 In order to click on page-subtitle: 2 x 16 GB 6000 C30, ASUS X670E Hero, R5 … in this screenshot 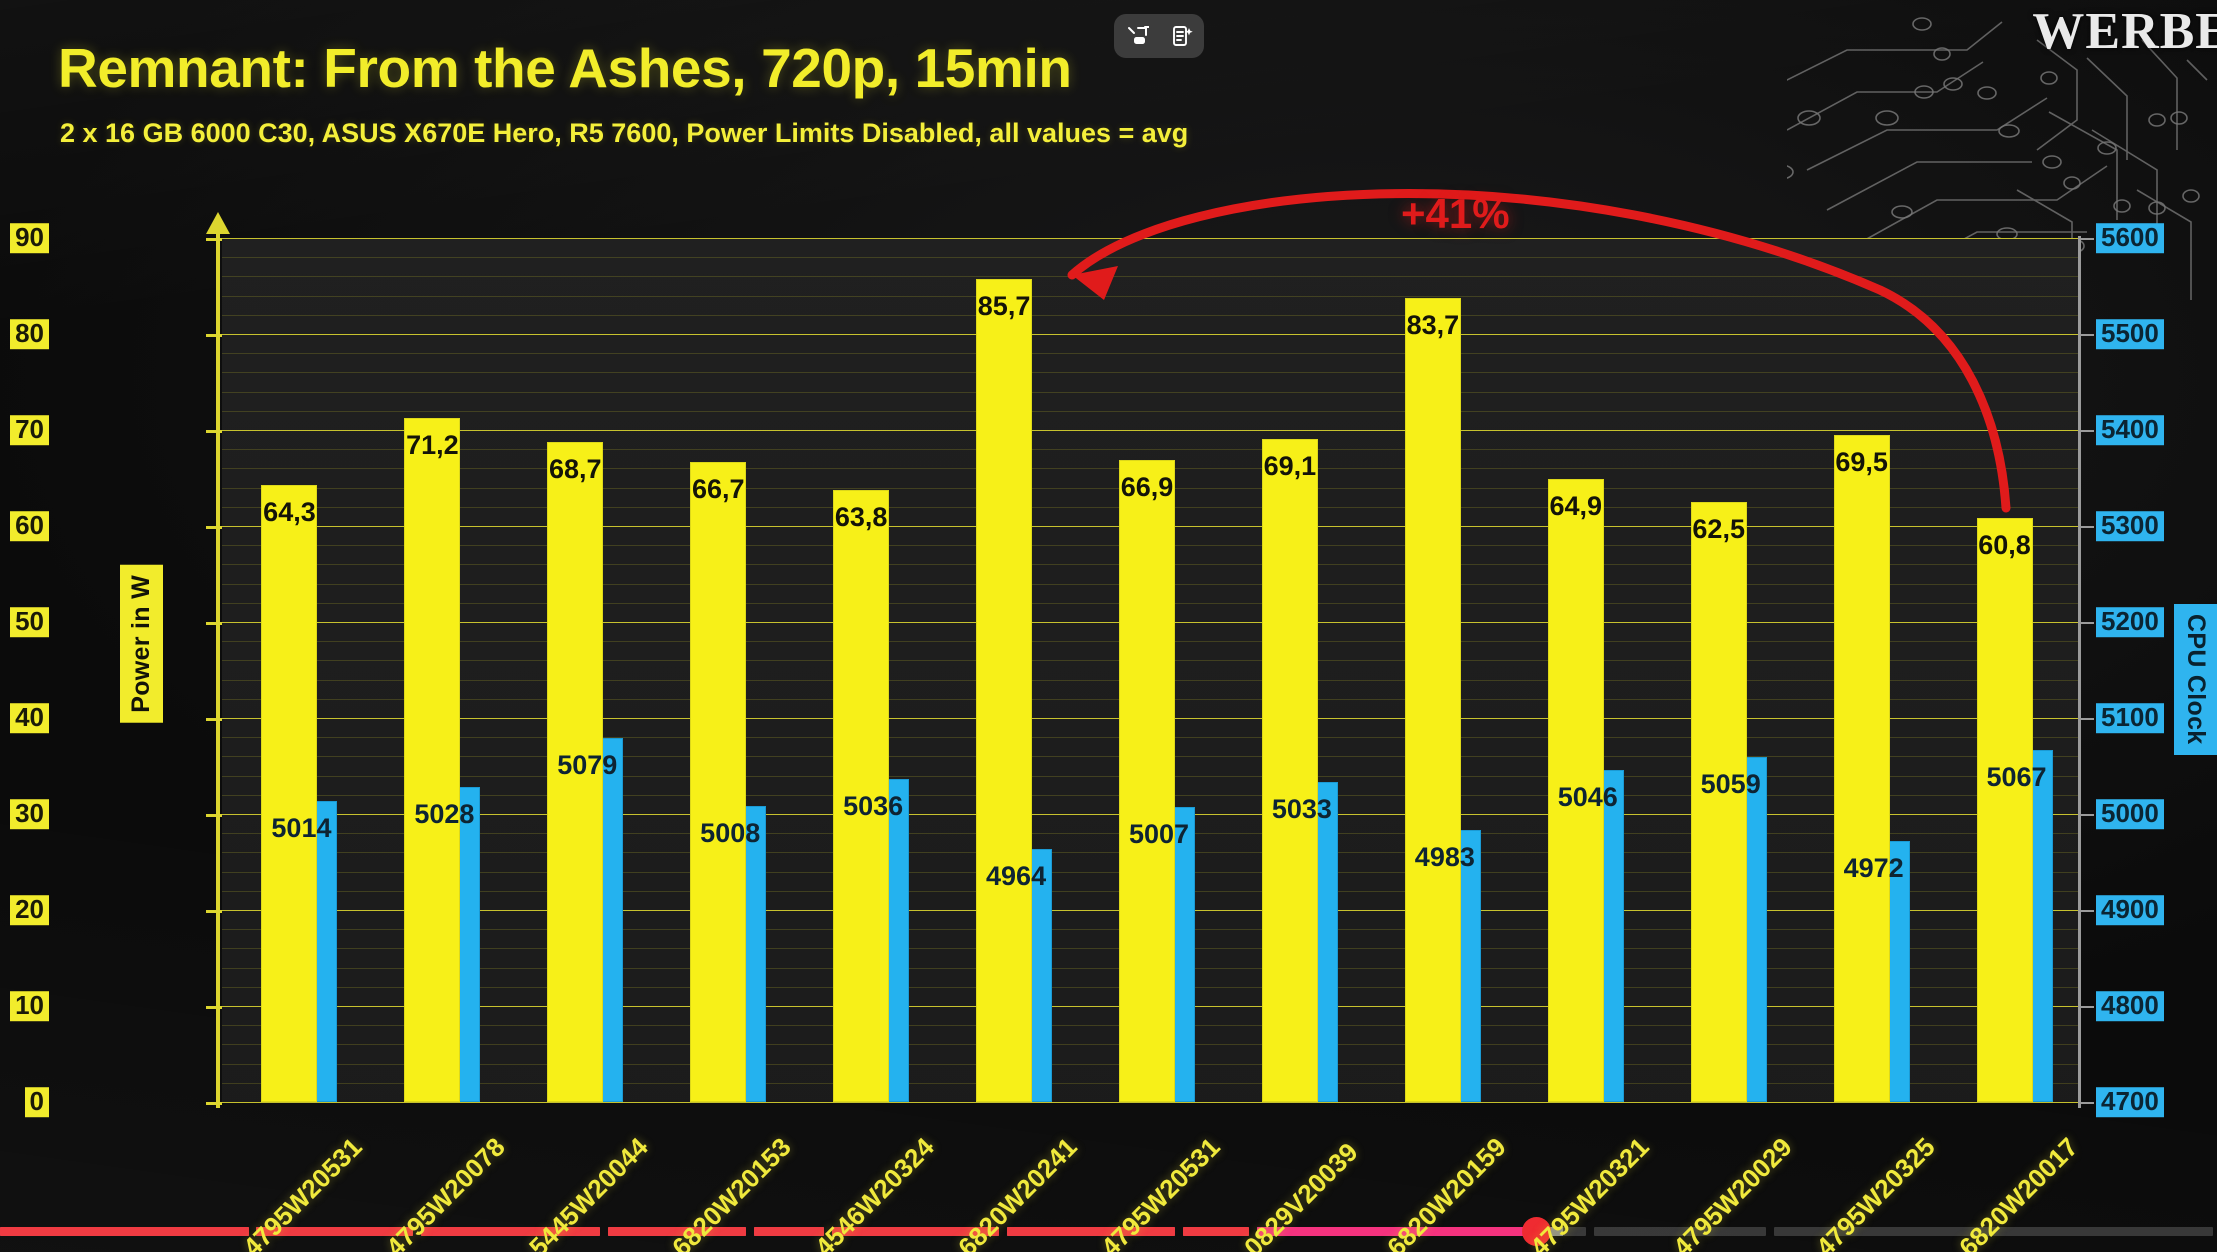, I will do `click(624, 133)`.